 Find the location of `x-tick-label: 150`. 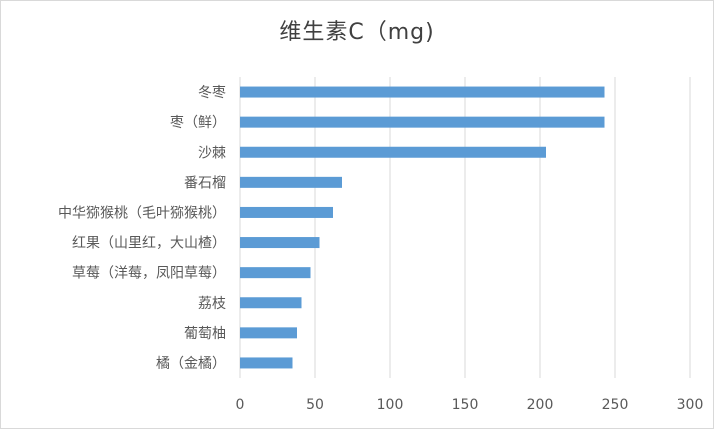

x-tick-label: 150 is located at coordinates (465, 405).